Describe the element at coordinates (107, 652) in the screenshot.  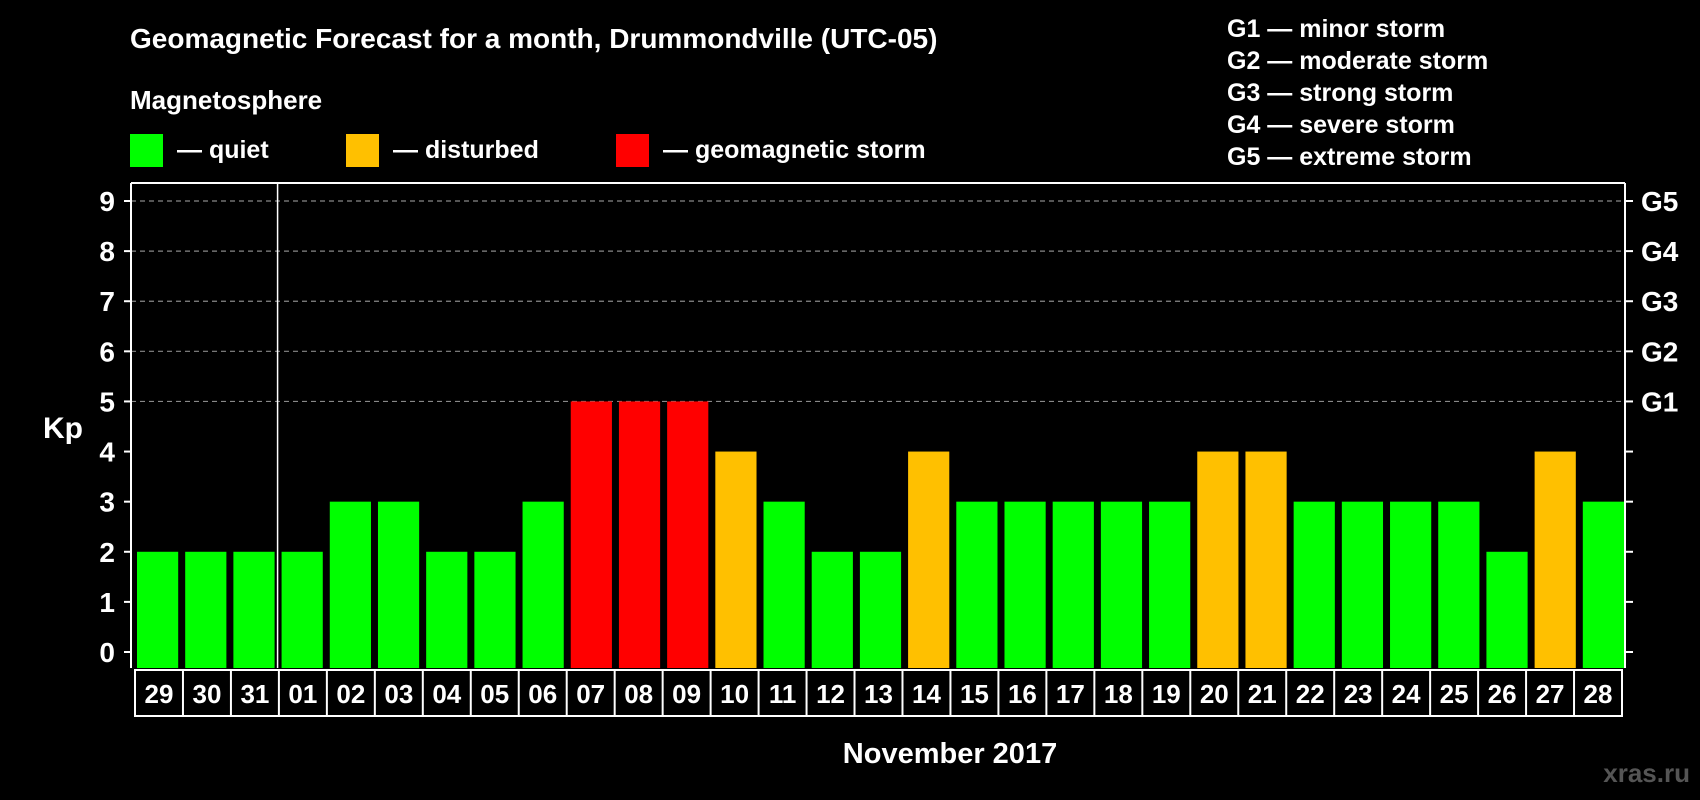
I see `y-tick-label: 0` at that location.